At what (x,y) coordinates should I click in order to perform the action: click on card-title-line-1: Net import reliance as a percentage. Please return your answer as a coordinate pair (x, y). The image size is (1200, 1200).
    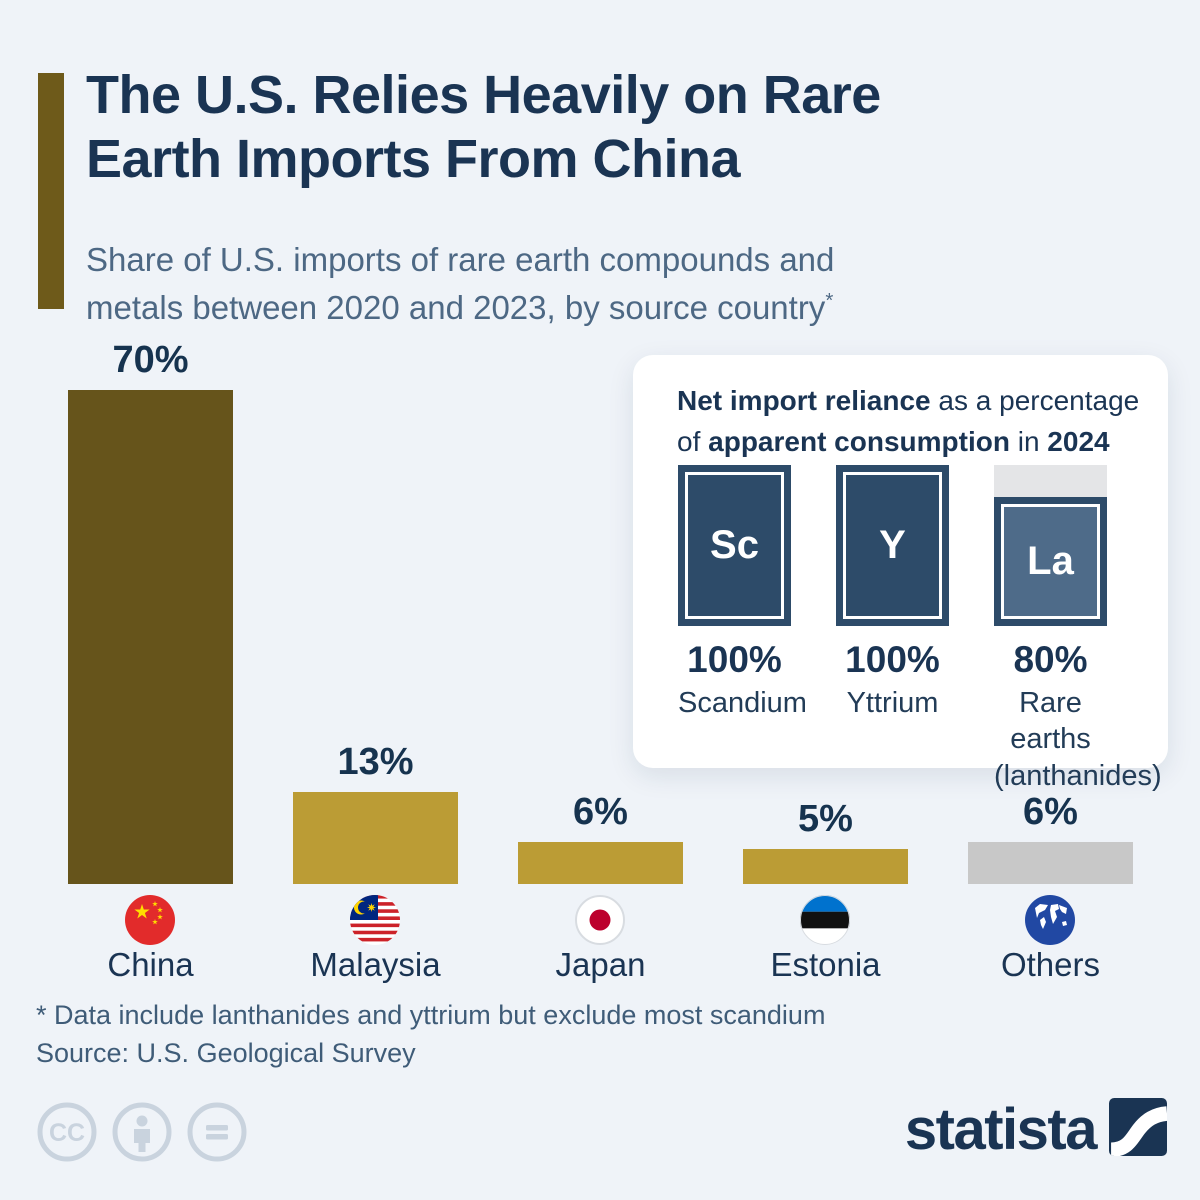
    Looking at the image, I should click on (908, 400).